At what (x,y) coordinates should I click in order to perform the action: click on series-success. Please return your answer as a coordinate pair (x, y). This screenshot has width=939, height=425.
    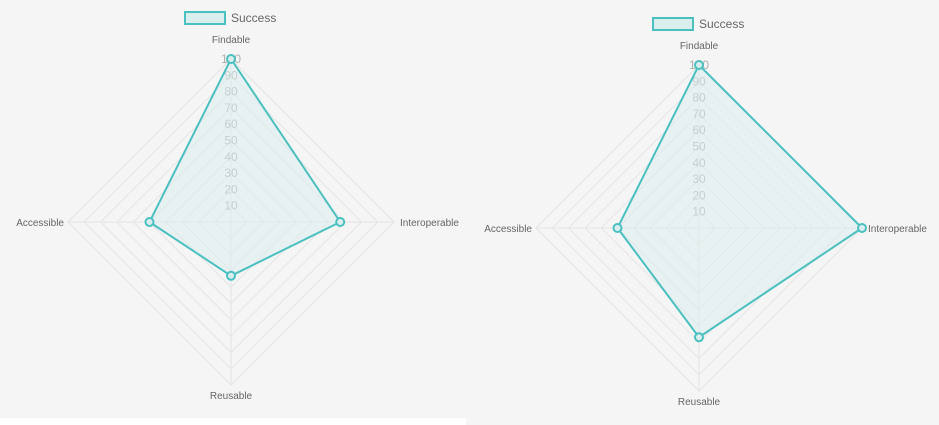
    Looking at the image, I should click on (245, 167).